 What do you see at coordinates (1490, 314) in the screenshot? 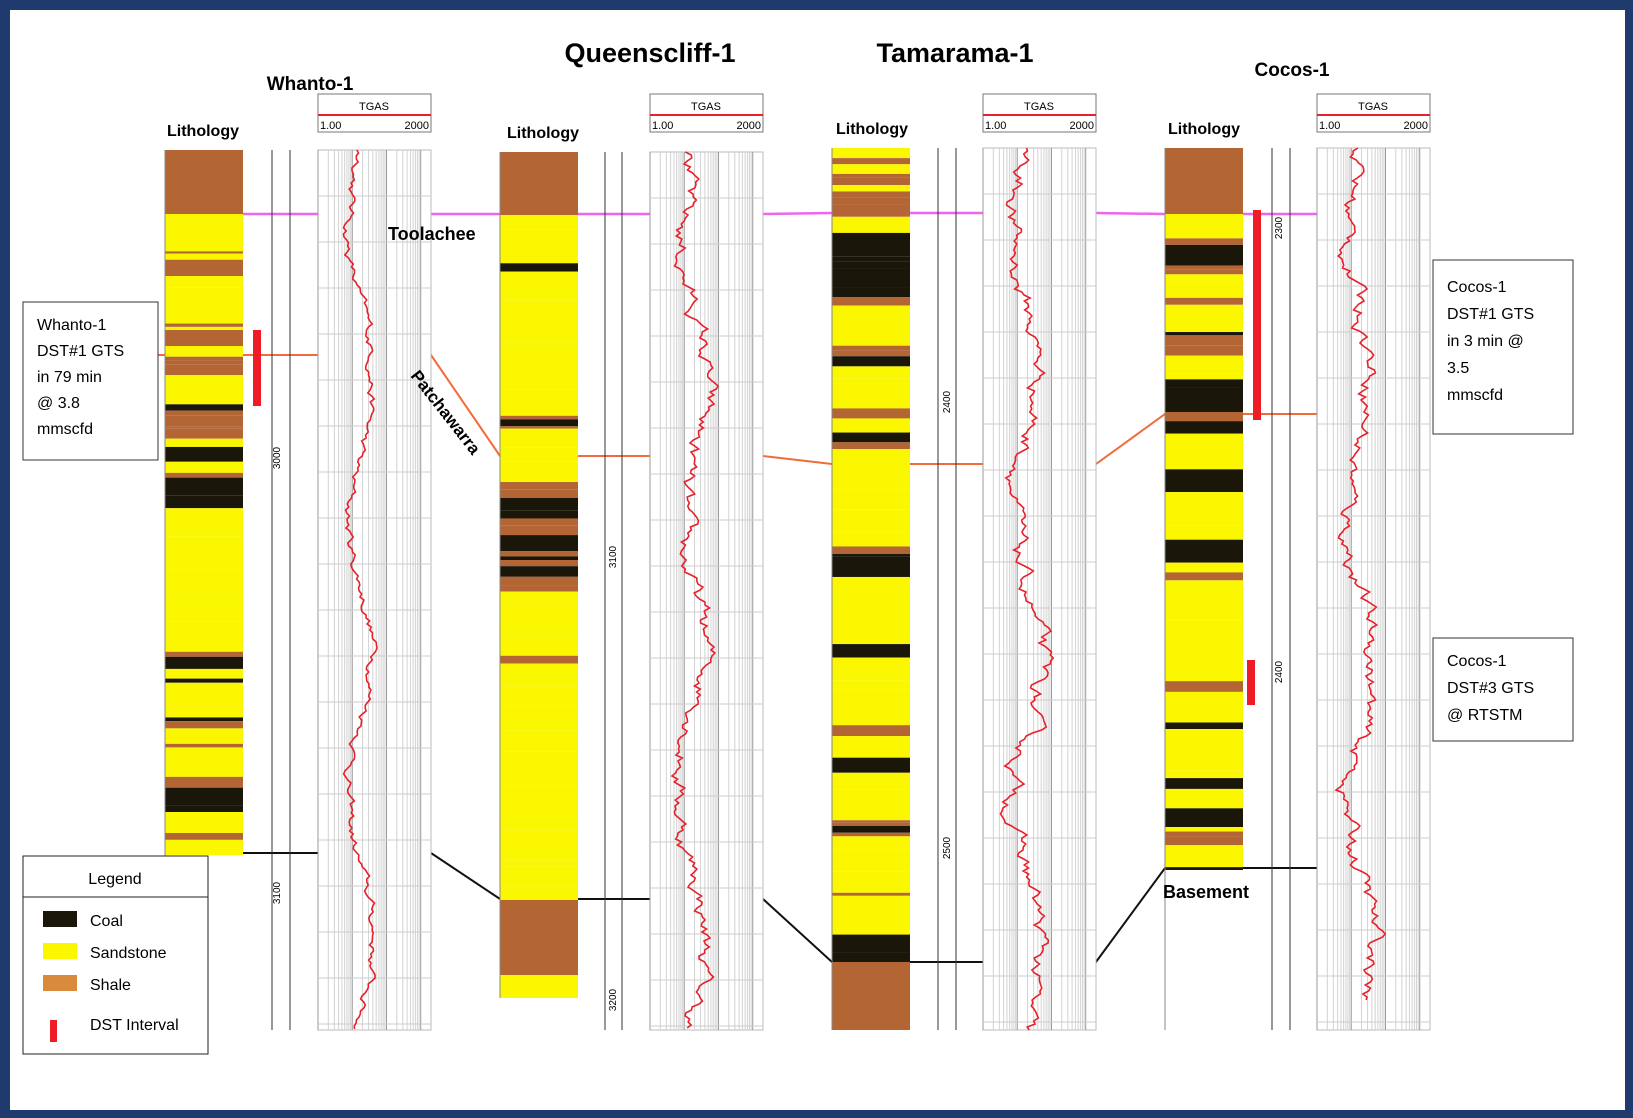
I see `svg-text: DST#1 GTS` at bounding box center [1490, 314].